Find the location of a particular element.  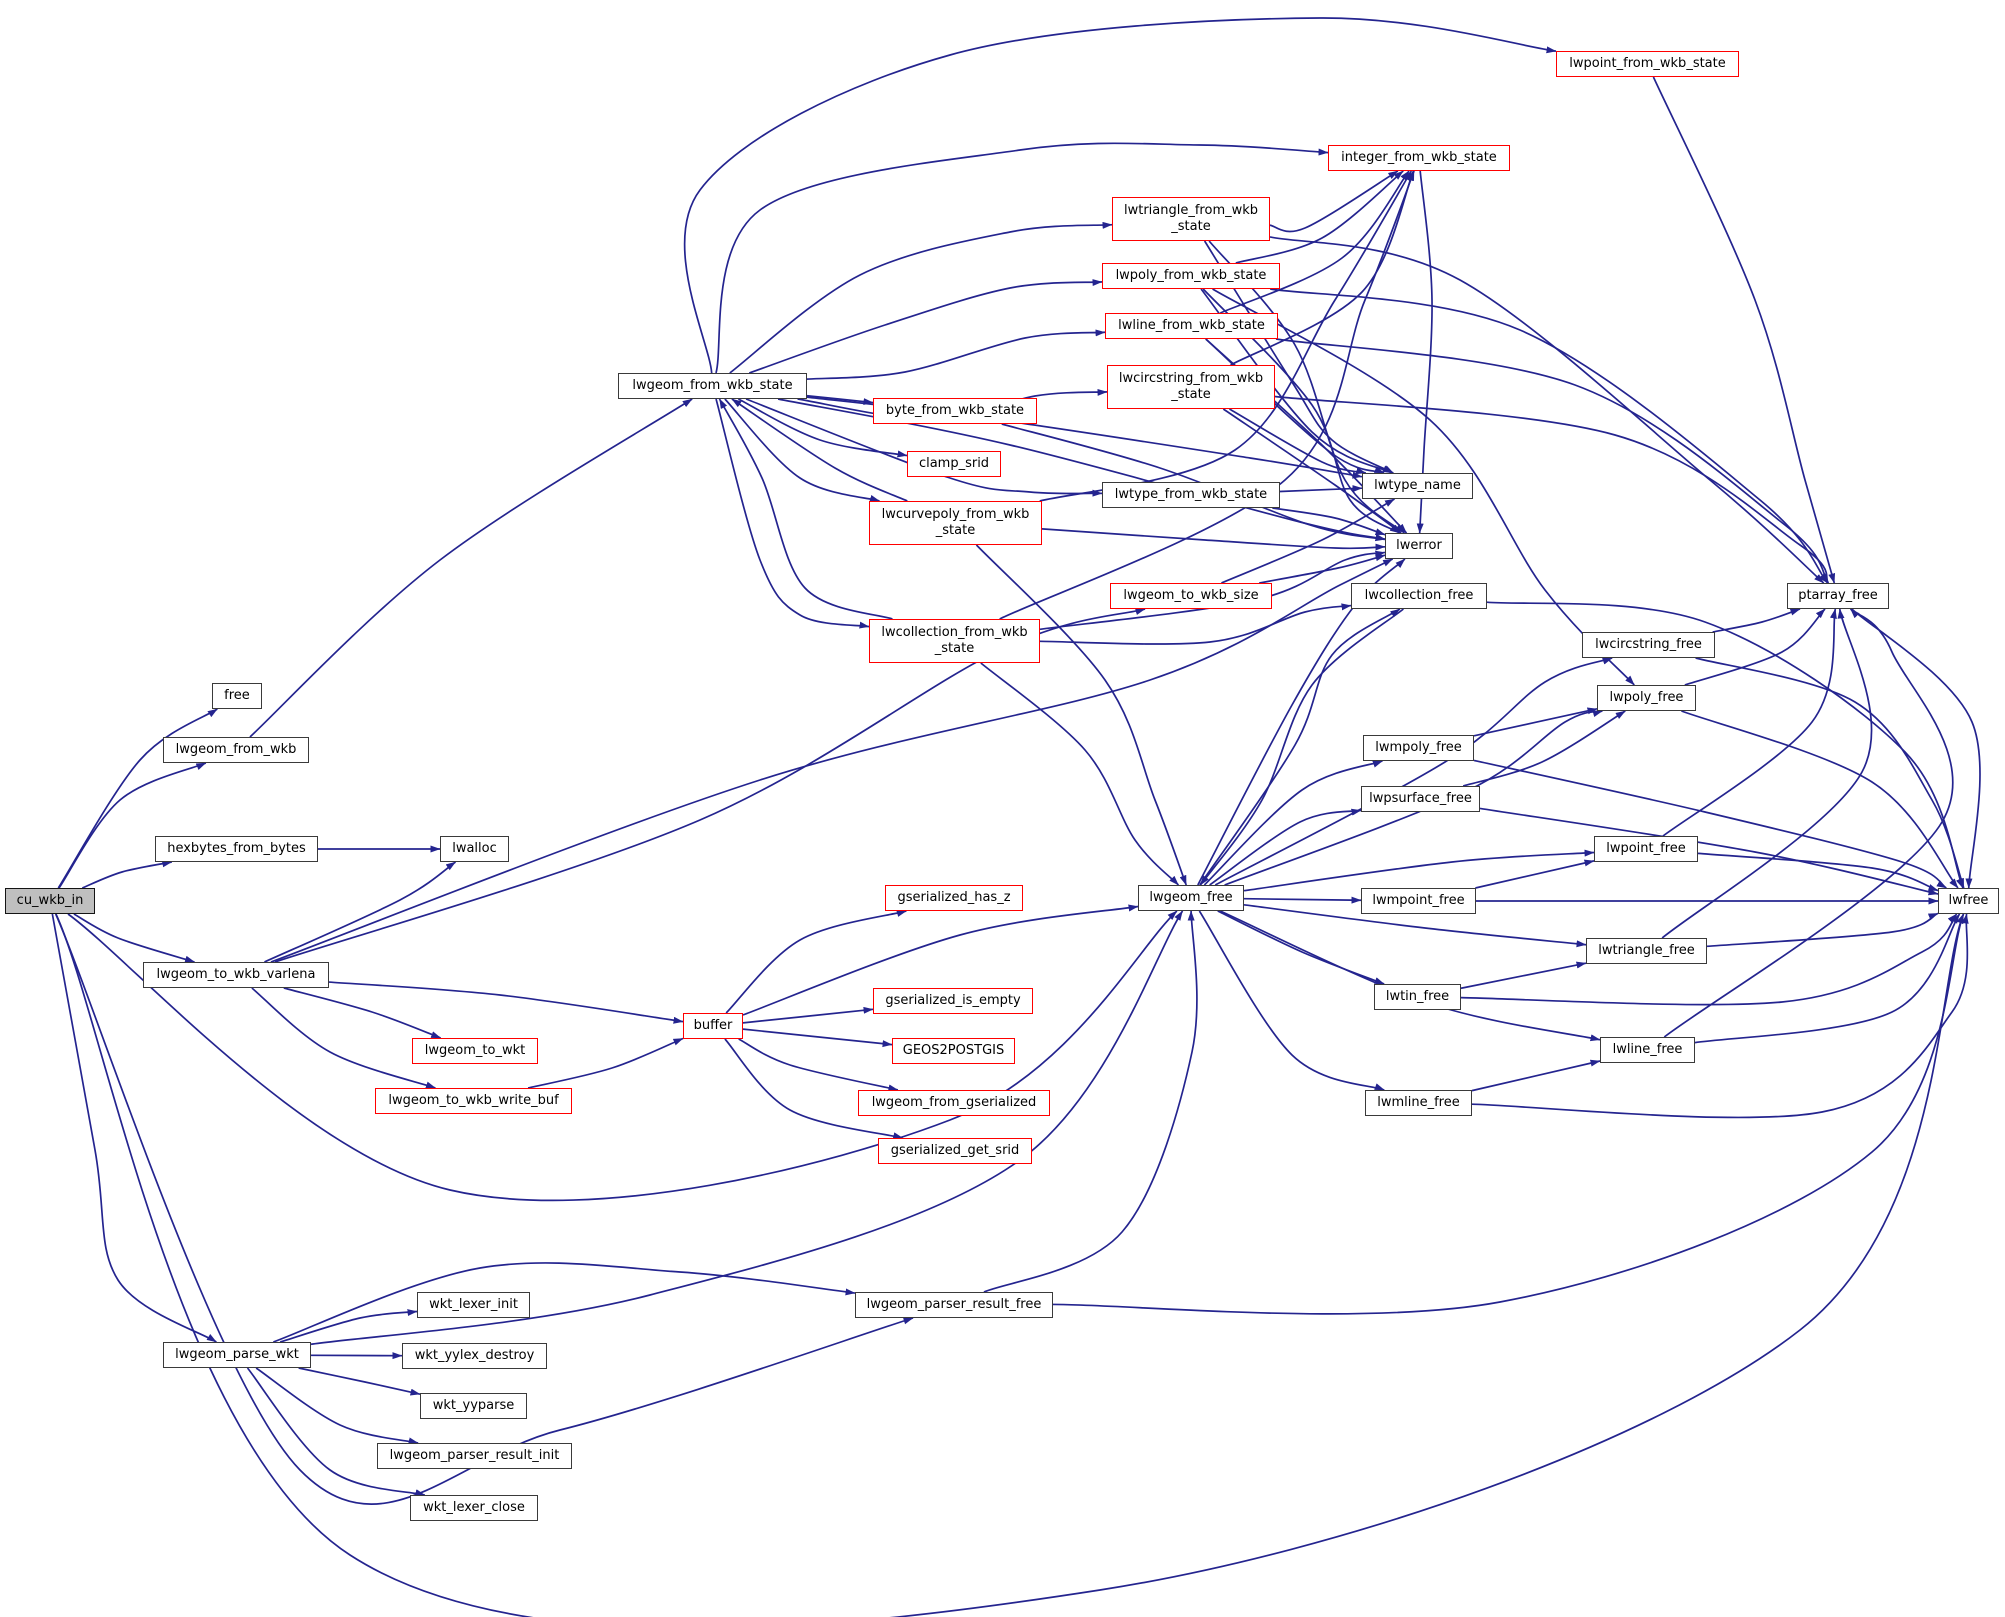

call-edge-lwcurvepoly_from_wkb_state--lwgeom_from_wkb_state is located at coordinates (819, 450).